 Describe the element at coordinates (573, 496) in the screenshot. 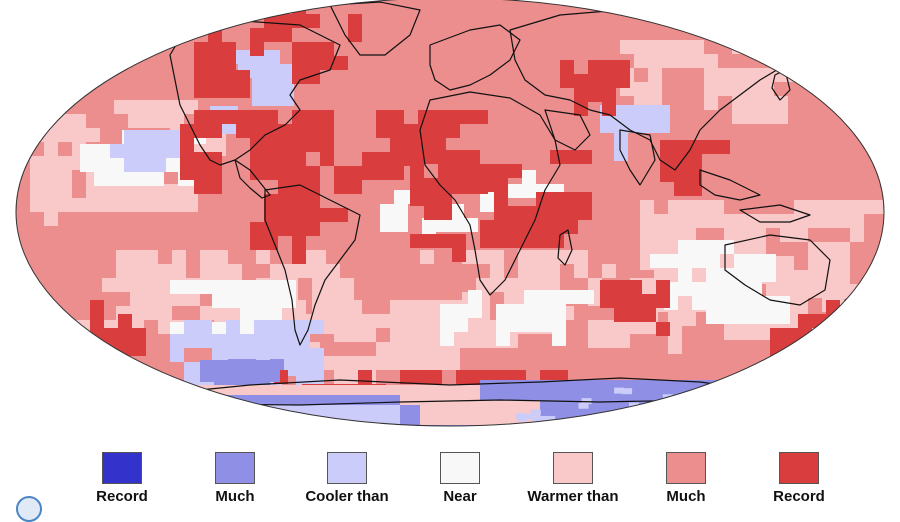

I see `legend-label: Warmer than` at that location.